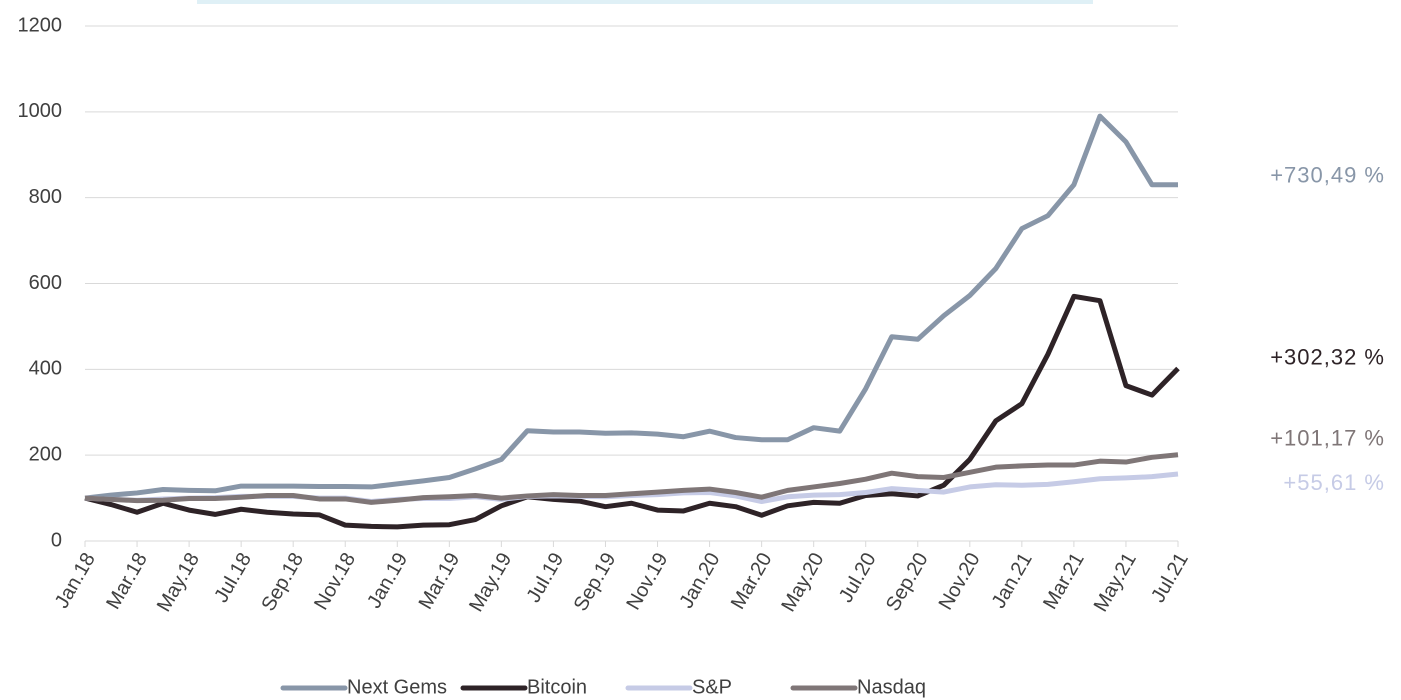  I want to click on x-tick-label: Mar.21, so click(1064, 581).